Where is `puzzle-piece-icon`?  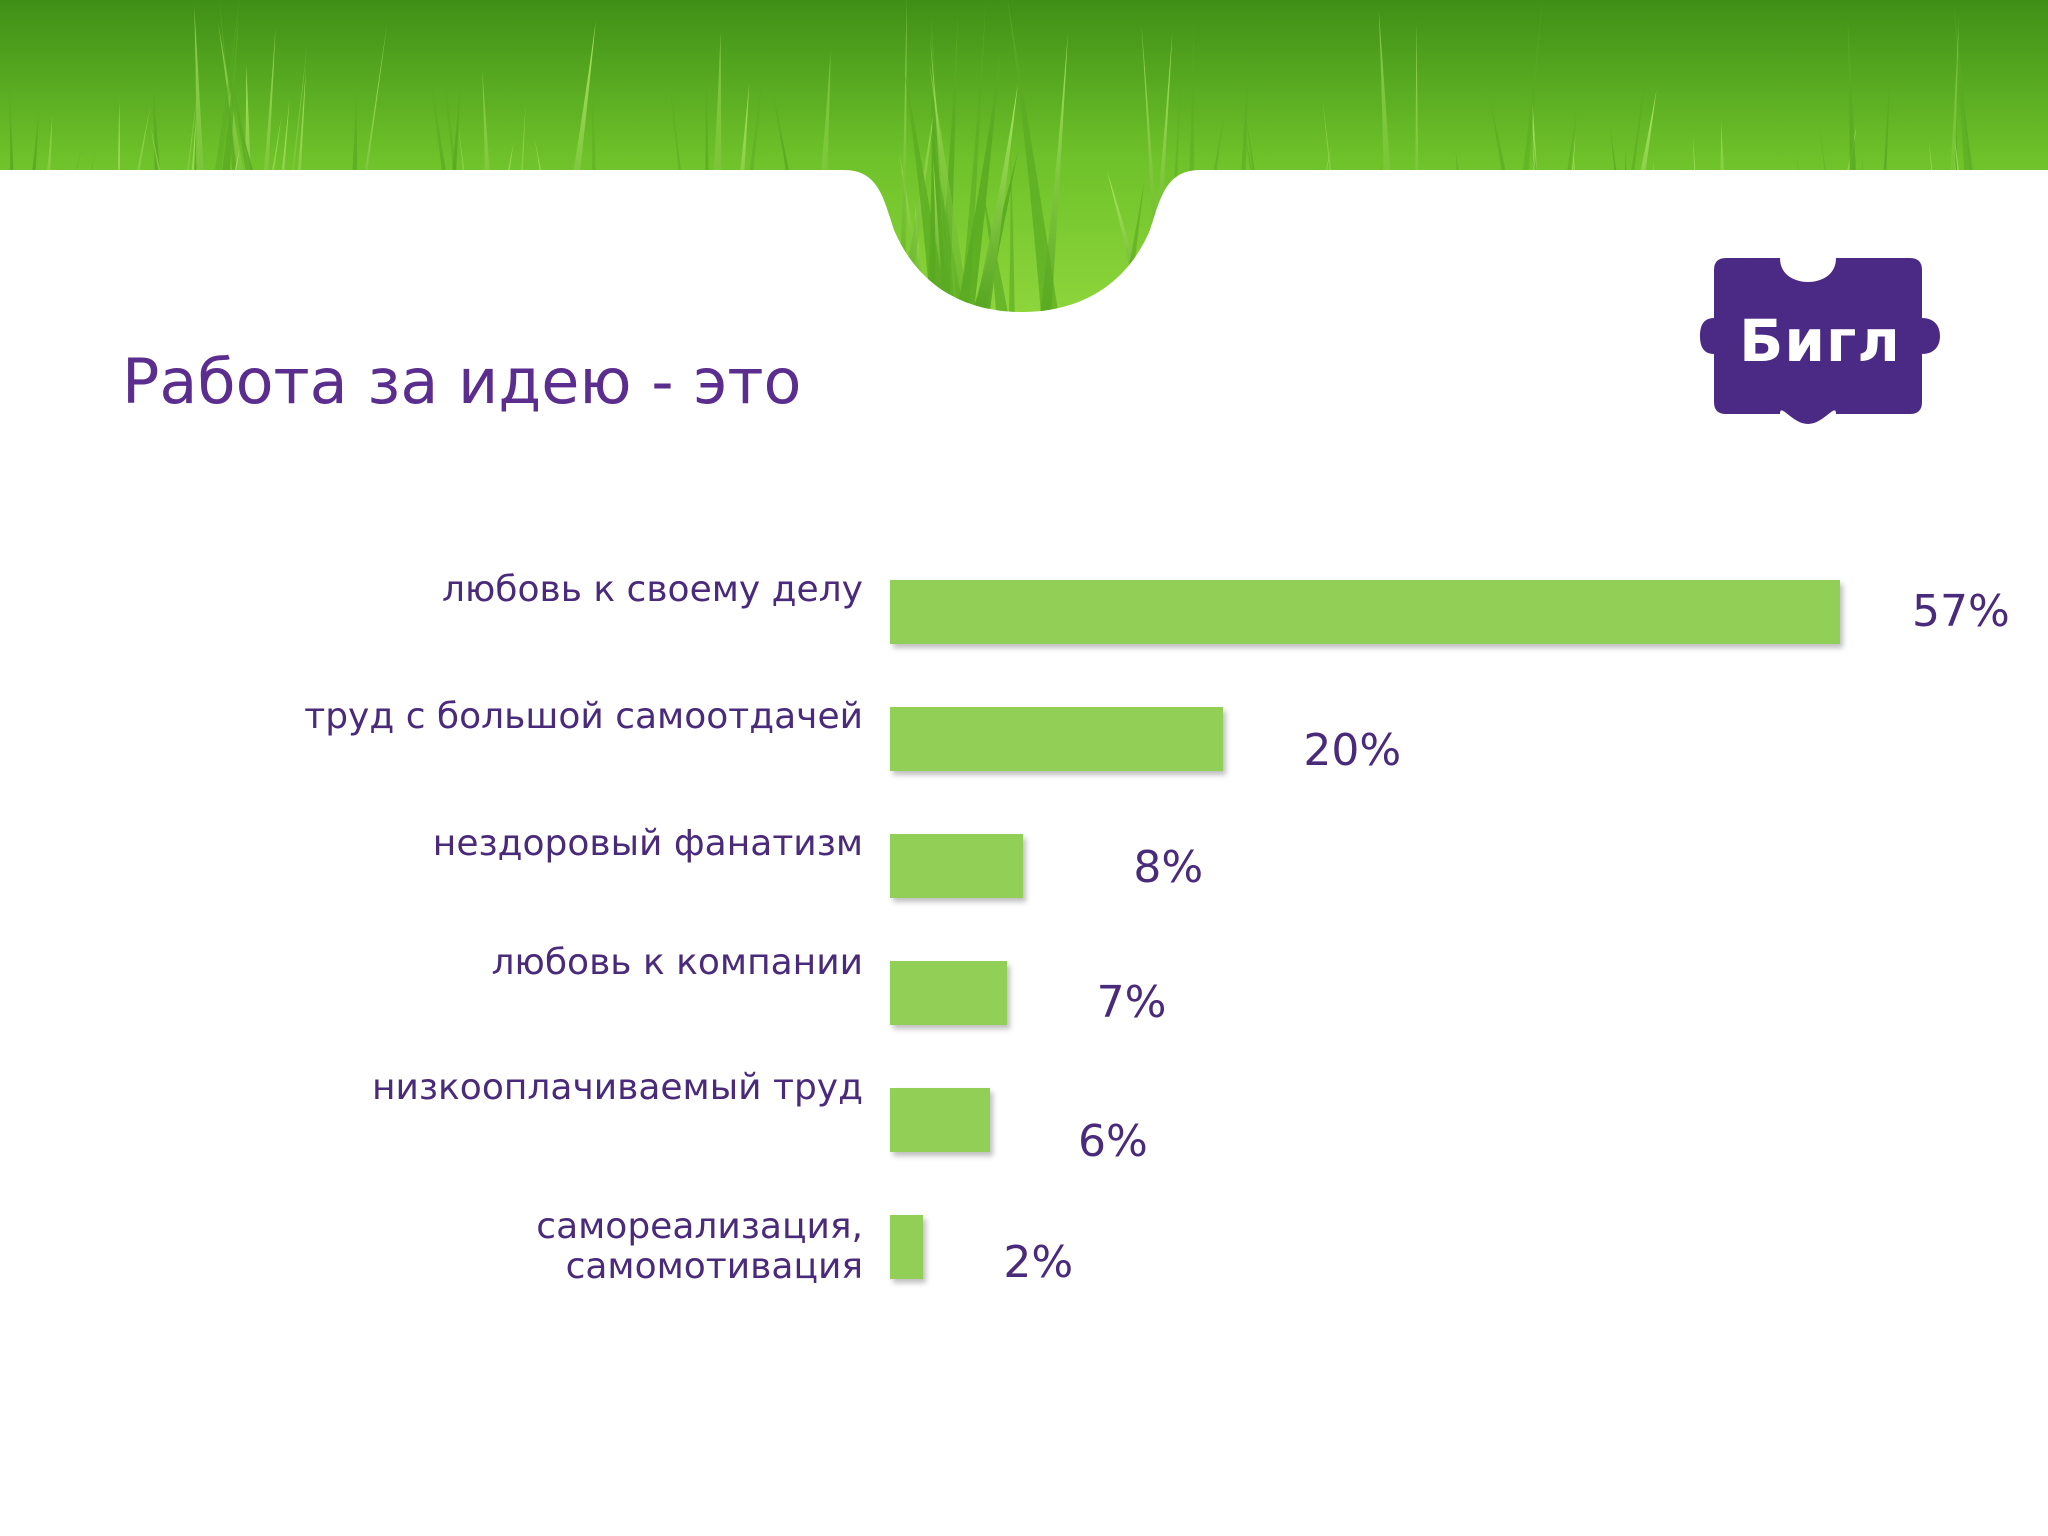
puzzle-piece-icon is located at coordinates (1820, 341).